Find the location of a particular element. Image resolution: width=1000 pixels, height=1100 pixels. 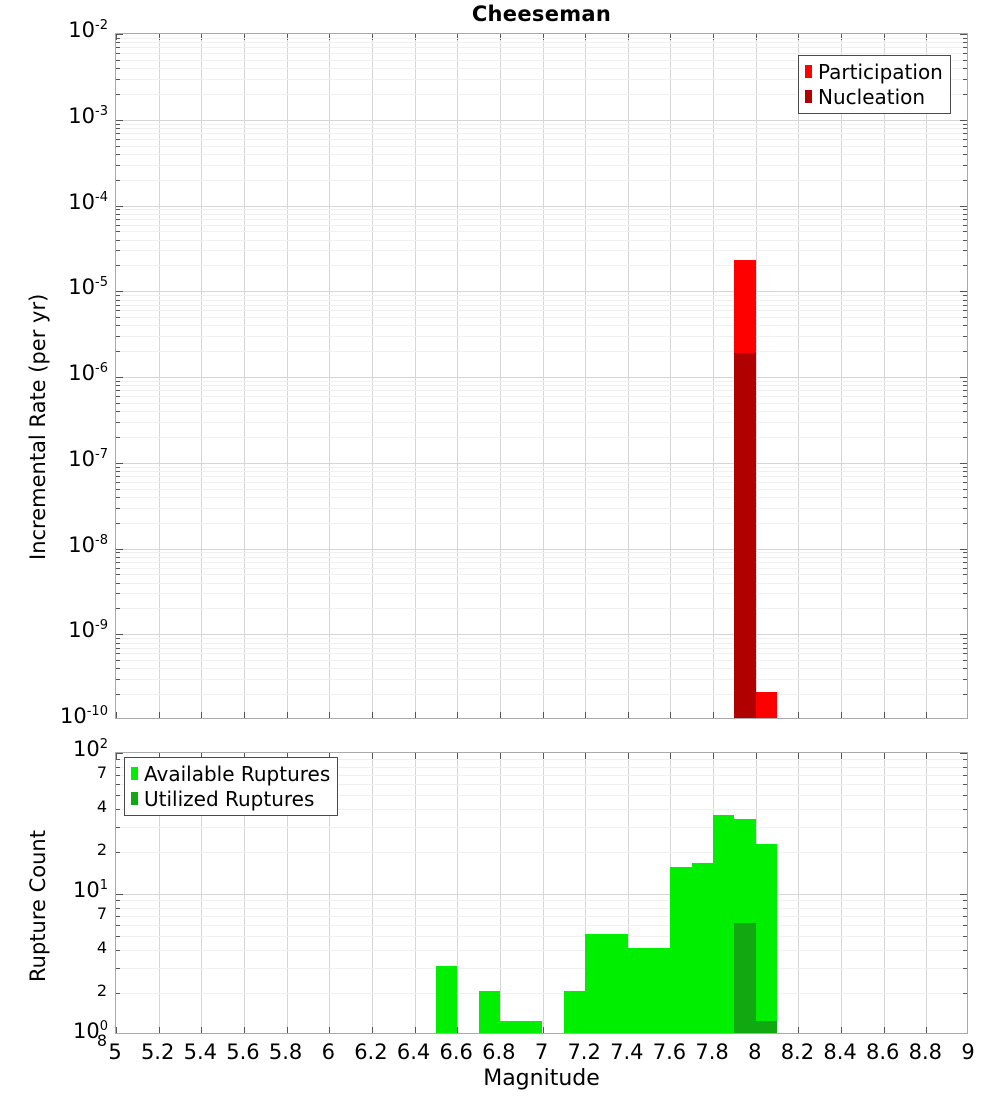

xtick-label: 6.2 is located at coordinates (371, 1052).